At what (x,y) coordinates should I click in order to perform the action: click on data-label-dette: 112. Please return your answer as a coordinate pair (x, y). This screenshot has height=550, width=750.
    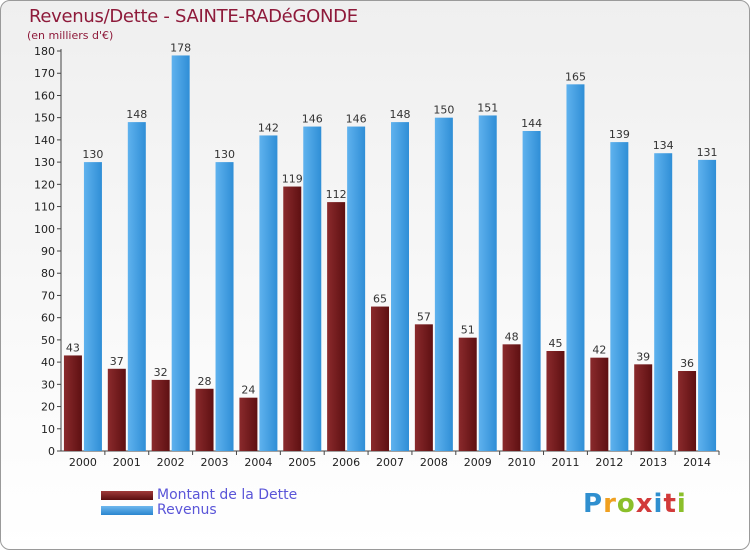
    Looking at the image, I should click on (336, 194).